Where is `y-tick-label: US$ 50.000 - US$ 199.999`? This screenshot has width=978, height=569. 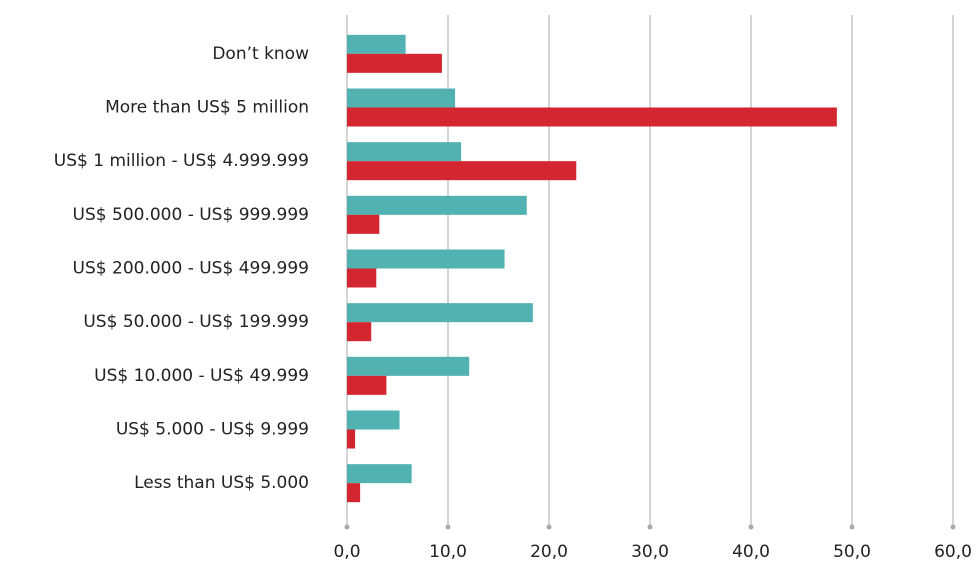 y-tick-label: US$ 50.000 - US$ 199.999 is located at coordinates (196, 322).